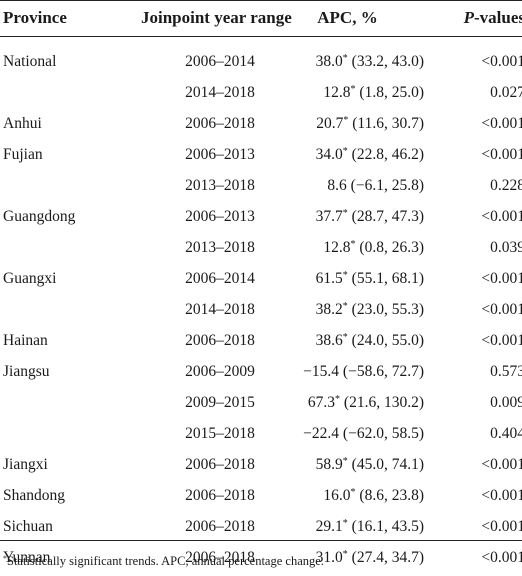 This screenshot has height=576, width=522. What do you see at coordinates (261, 540) in the screenshot?
I see `bottom-rule` at bounding box center [261, 540].